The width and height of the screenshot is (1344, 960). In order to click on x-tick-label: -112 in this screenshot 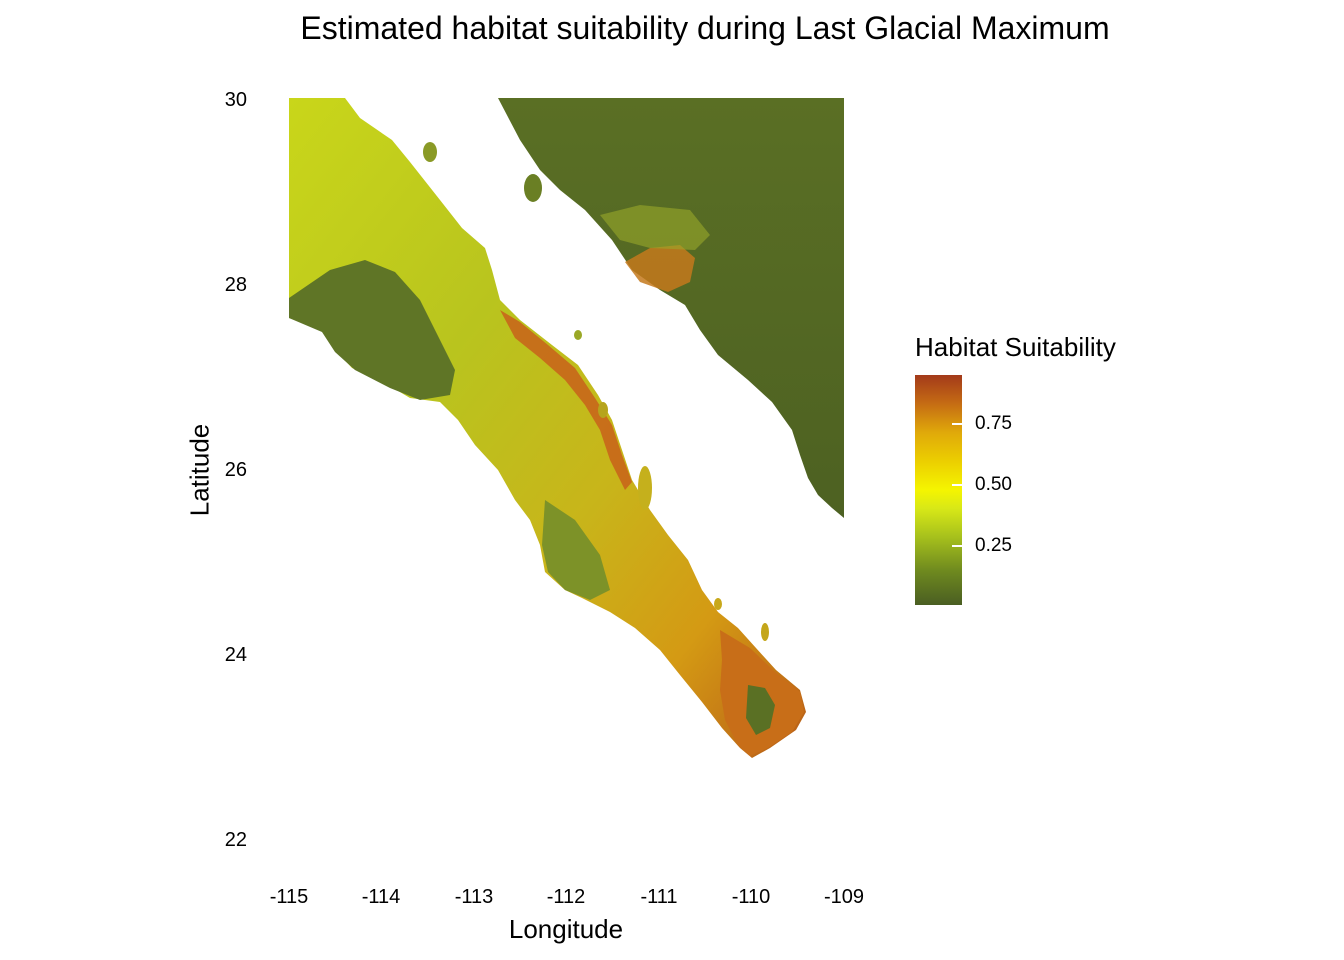, I will do `click(566, 897)`.